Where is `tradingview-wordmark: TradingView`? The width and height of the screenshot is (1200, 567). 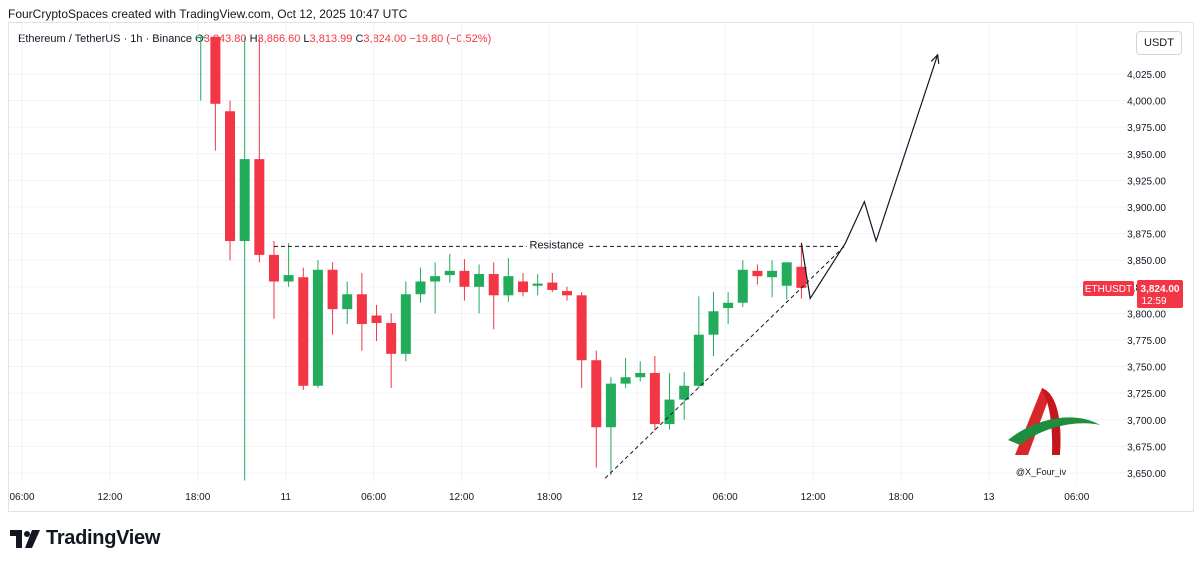
tradingview-wordmark: TradingView is located at coordinates (103, 538).